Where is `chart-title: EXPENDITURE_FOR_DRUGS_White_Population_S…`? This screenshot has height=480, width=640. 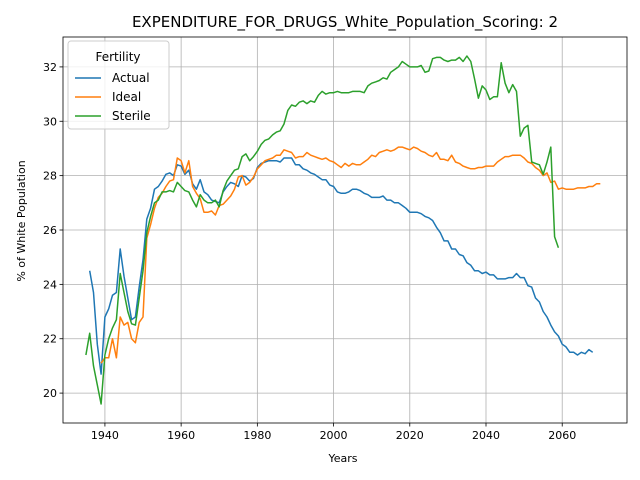
chart-title: EXPENDITURE_FOR_DRUGS_White_Population_S… is located at coordinates (345, 22).